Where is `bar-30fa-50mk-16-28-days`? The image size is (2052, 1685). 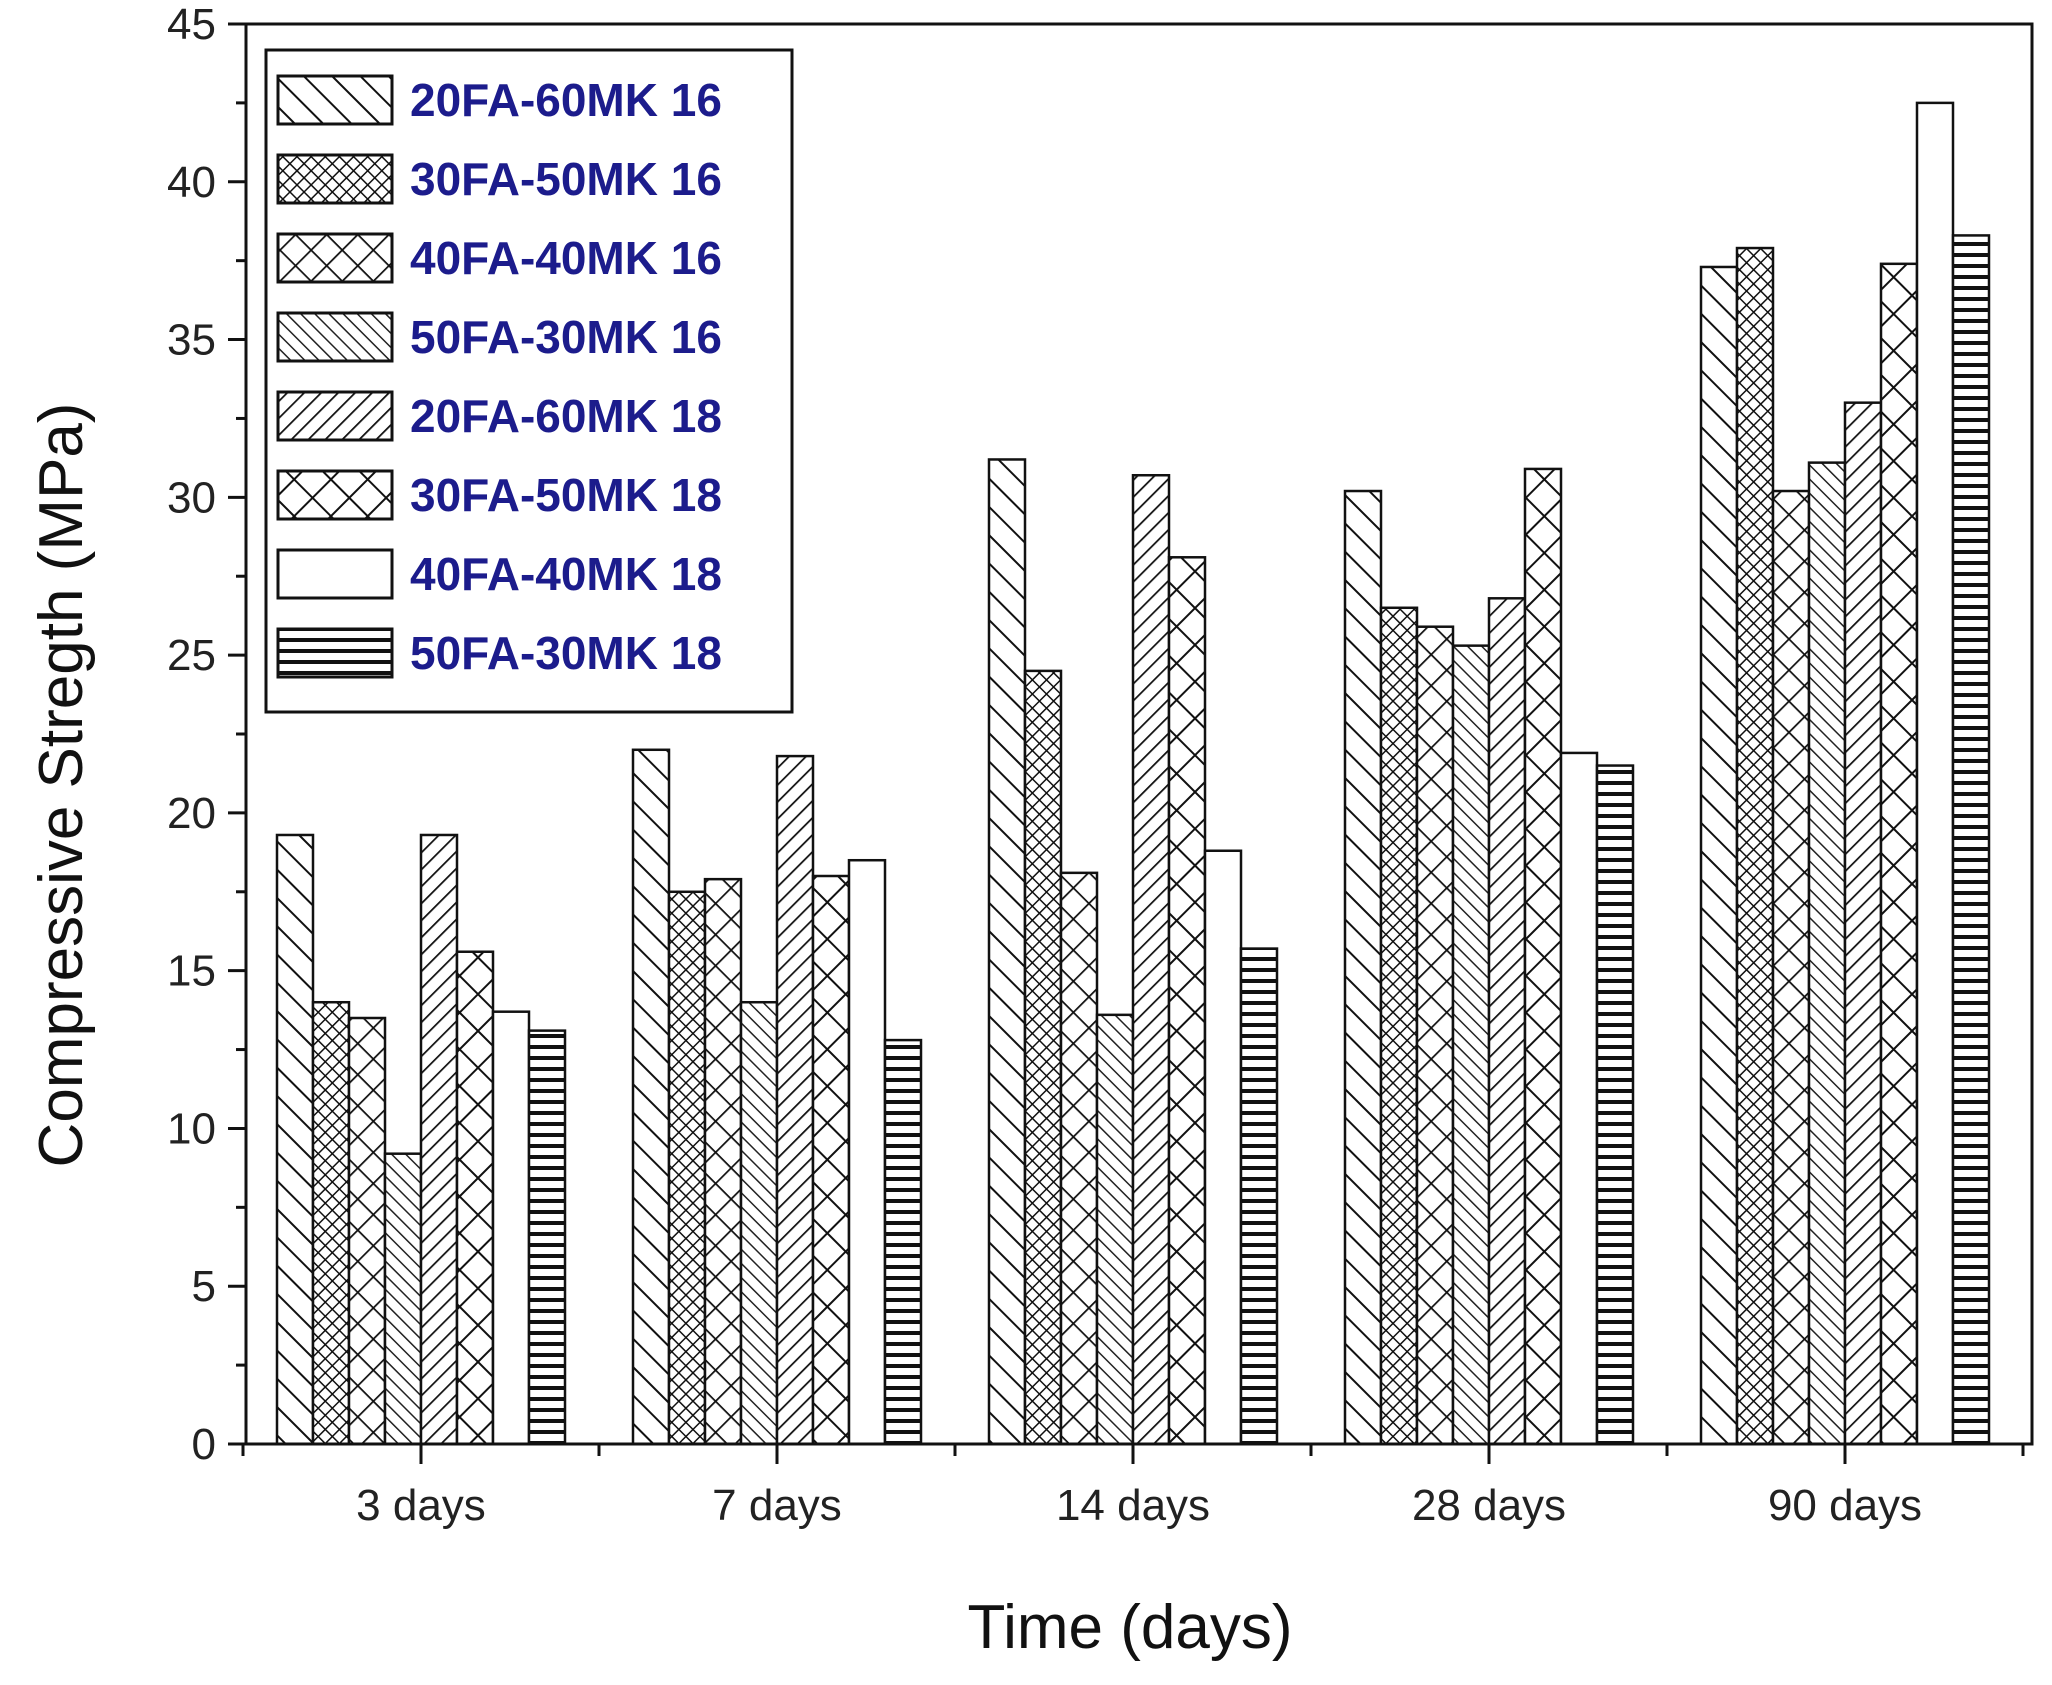 bar-30fa-50mk-16-28-days is located at coordinates (1399, 1026).